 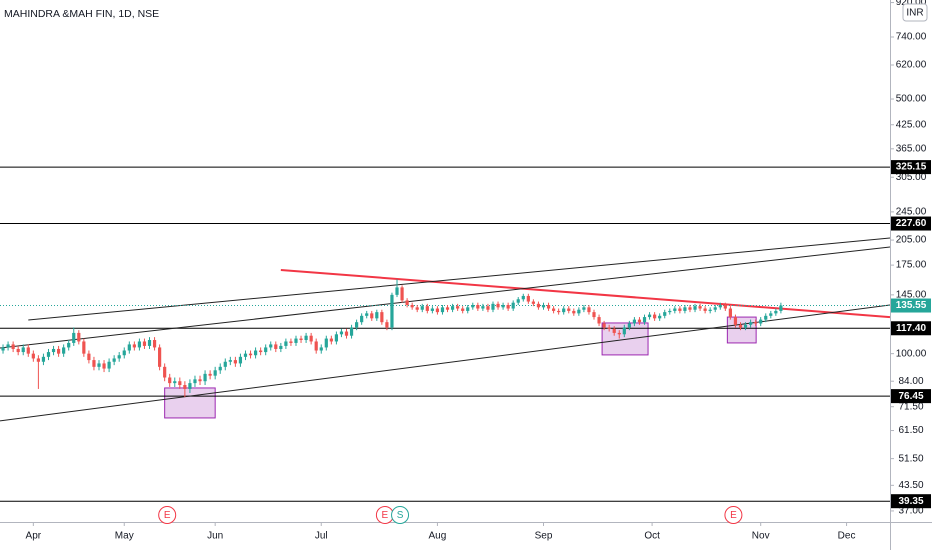 I want to click on x-tick-label: Jul, so click(x=321, y=536).